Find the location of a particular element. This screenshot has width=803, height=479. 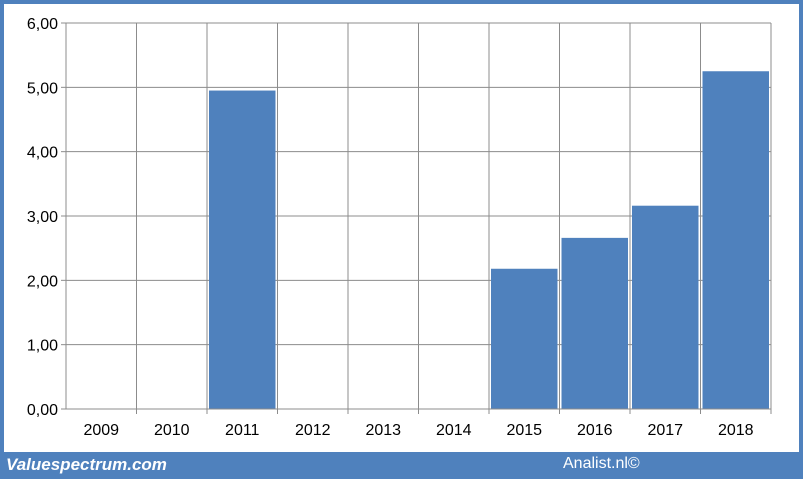

x-tick-label: 2015 is located at coordinates (524, 430).